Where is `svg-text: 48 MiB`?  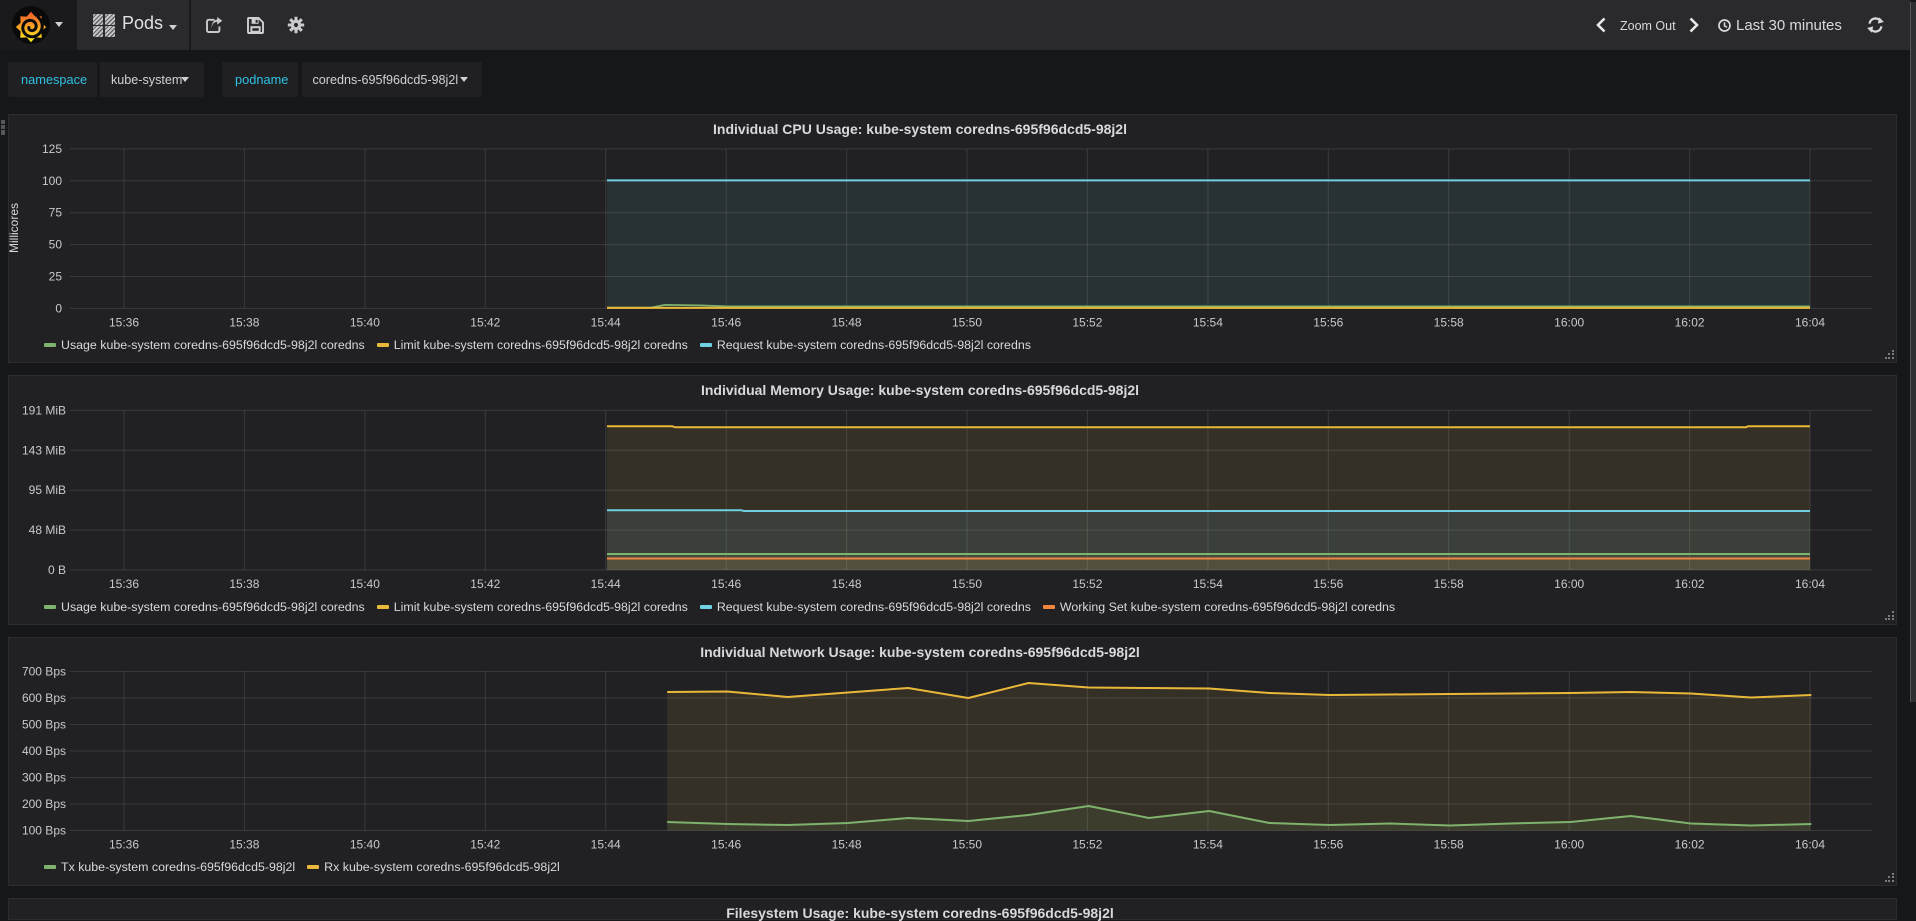 svg-text: 48 MiB is located at coordinates (47, 530).